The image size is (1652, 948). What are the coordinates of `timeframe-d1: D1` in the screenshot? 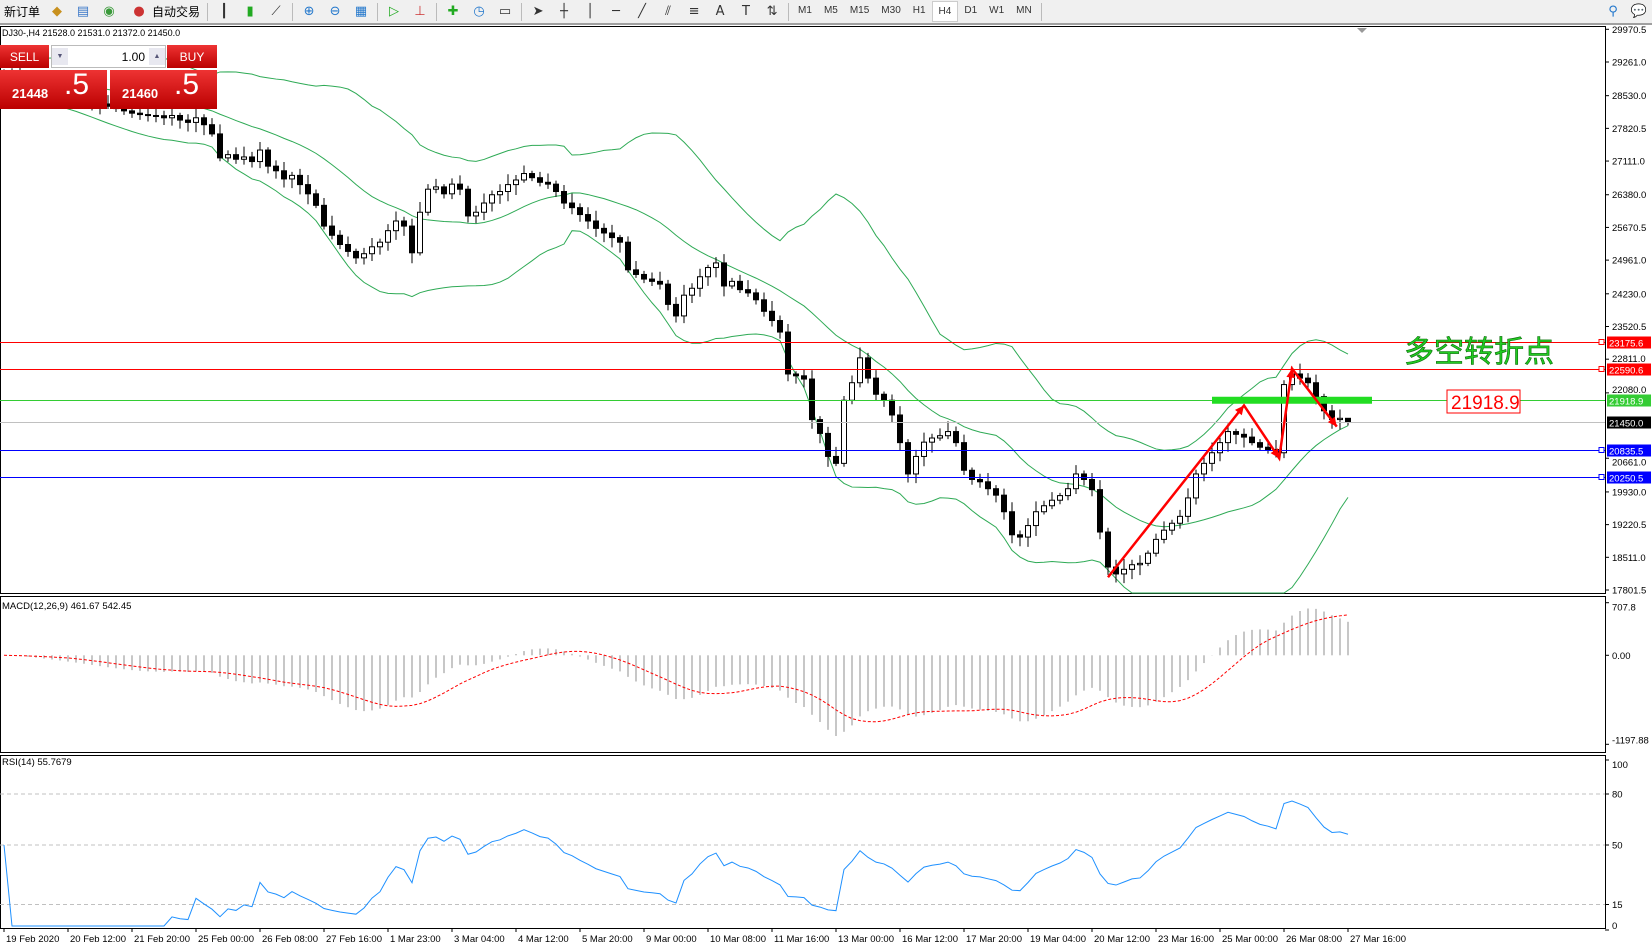 It's located at (971, 10).